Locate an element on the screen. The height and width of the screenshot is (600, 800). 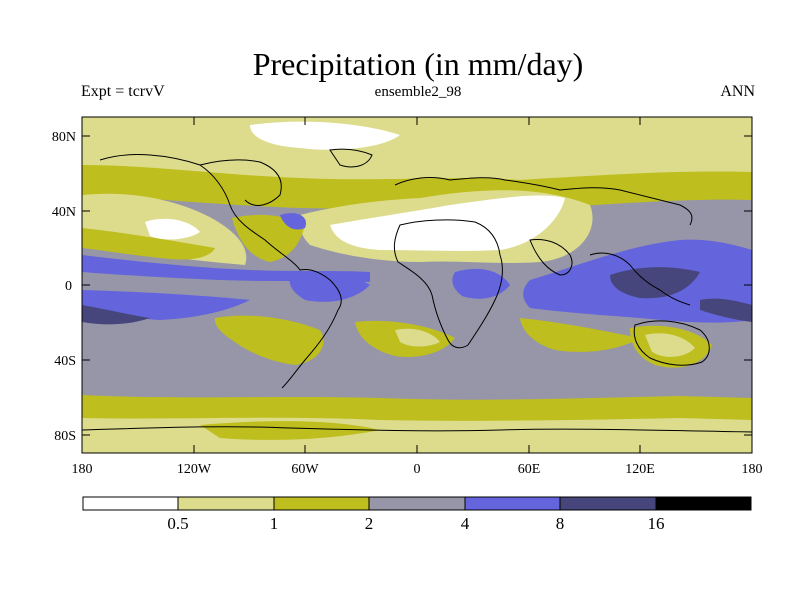
colorbar-label-0-5: 0.5 is located at coordinates (177, 523).